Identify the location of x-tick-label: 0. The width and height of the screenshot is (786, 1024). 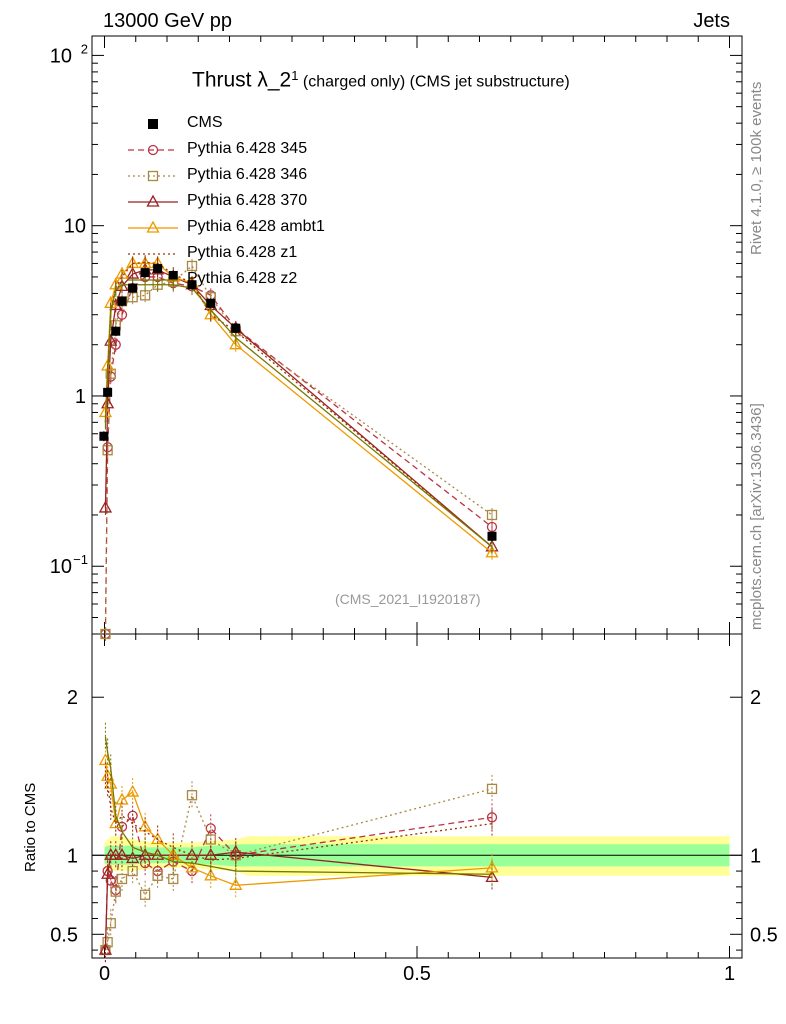
(104, 974).